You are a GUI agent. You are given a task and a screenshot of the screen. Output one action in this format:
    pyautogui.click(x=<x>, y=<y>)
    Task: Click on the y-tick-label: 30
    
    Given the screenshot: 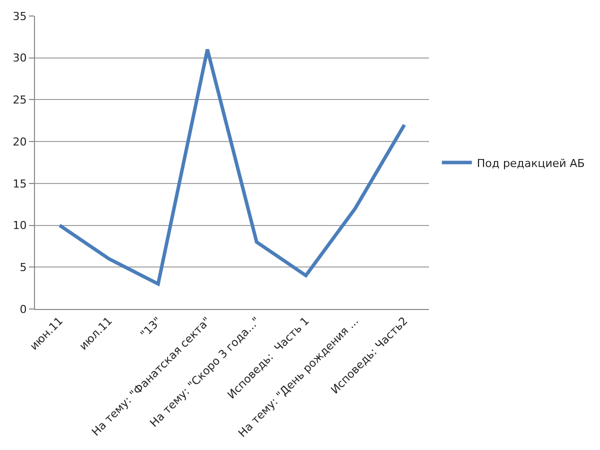 What is the action you would take?
    pyautogui.click(x=19, y=58)
    